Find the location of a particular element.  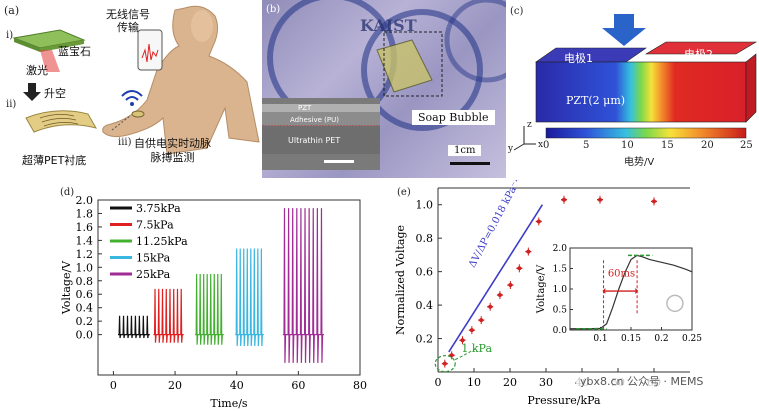

laser-label: 激光 is located at coordinates (37, 70).